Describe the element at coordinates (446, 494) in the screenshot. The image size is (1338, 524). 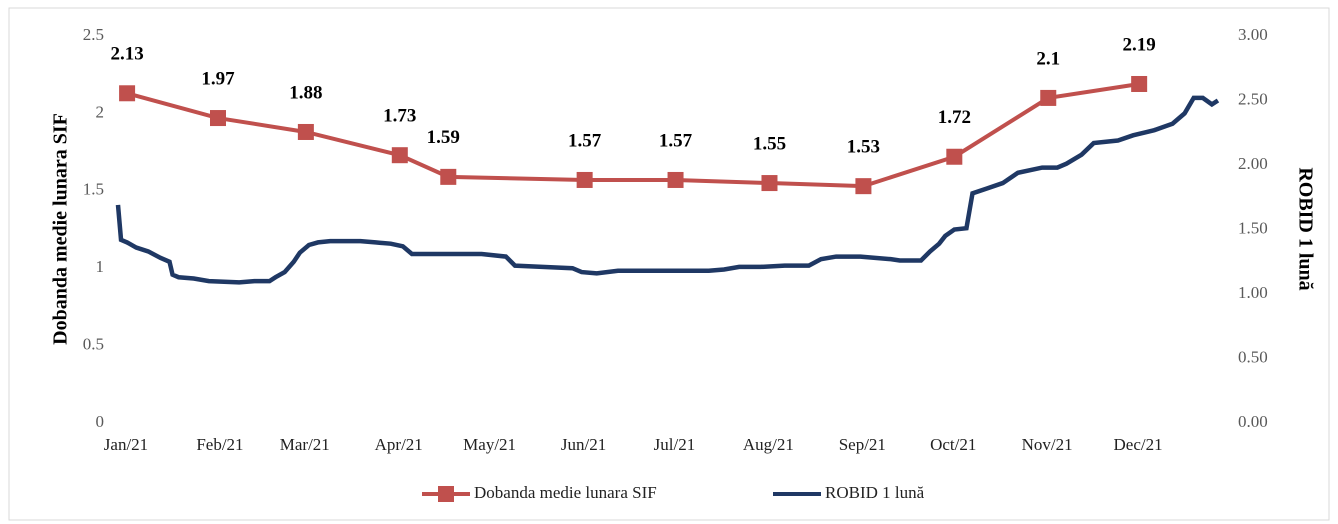
I see `legend-marker` at that location.